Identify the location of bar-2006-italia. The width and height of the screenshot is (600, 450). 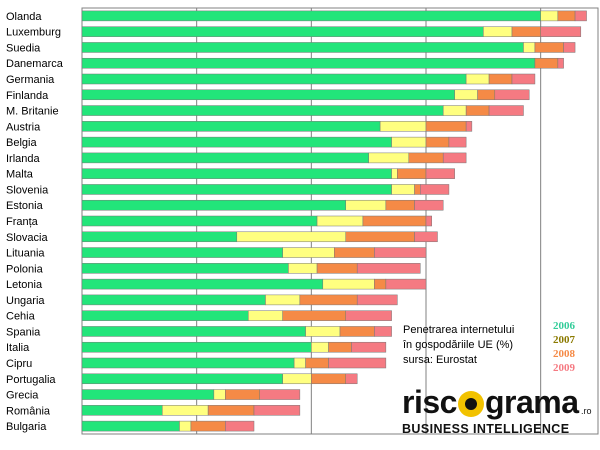
(196, 347).